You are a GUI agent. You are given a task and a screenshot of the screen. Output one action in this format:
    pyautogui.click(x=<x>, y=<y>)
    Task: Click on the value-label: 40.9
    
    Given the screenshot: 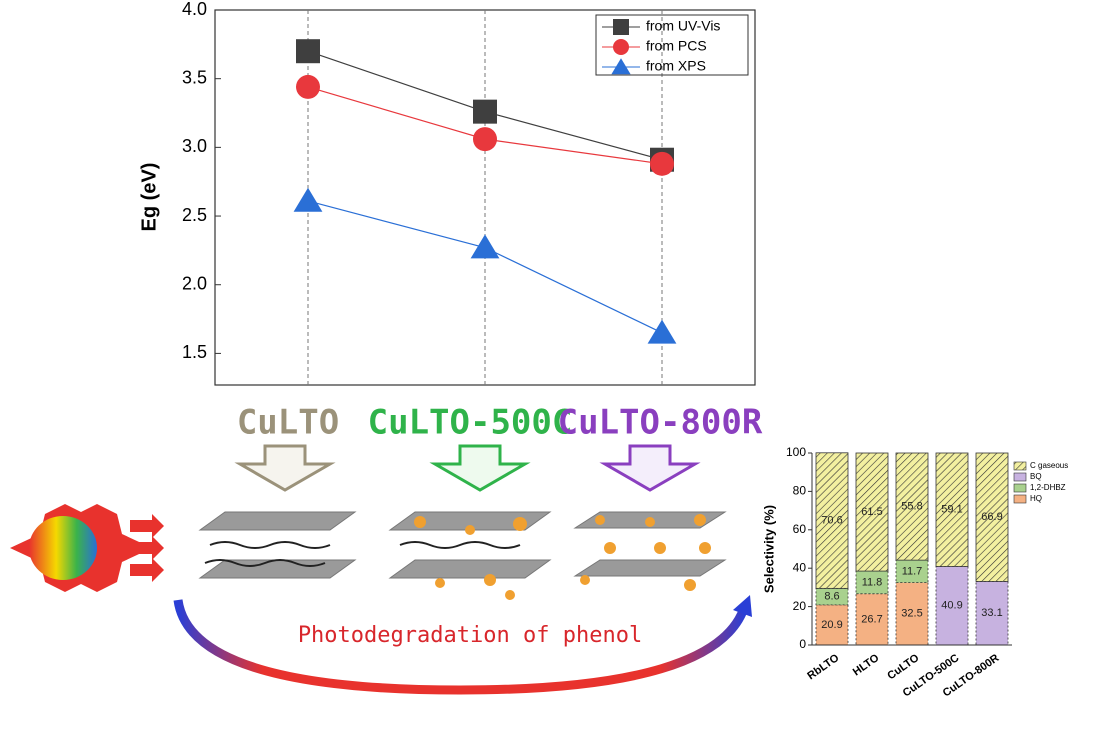 What is the action you would take?
    pyautogui.click(x=951, y=606)
    